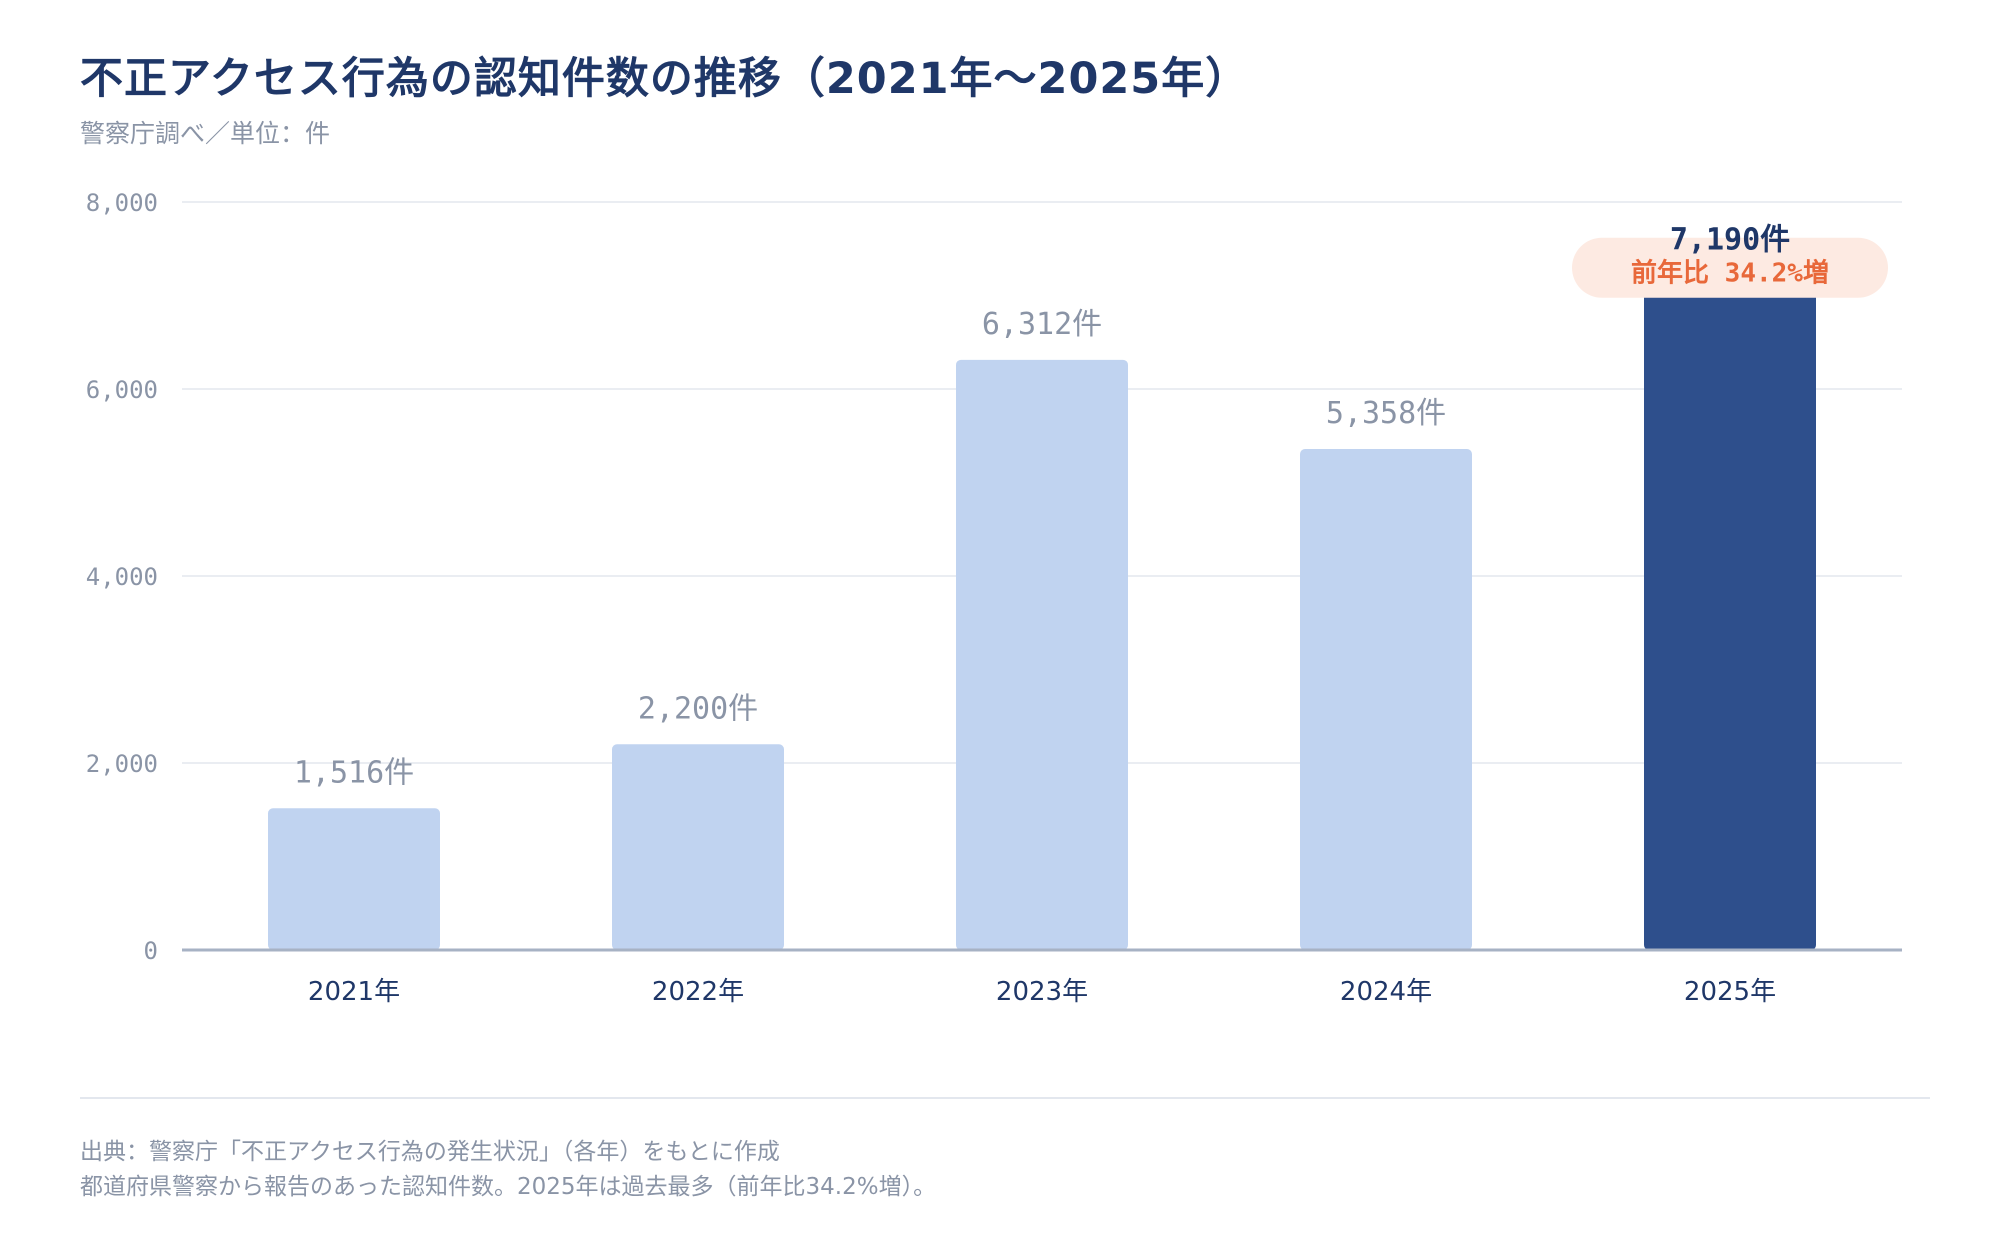 This screenshot has width=2000, height=1240. I want to click on highlight-badge, so click(1730, 267).